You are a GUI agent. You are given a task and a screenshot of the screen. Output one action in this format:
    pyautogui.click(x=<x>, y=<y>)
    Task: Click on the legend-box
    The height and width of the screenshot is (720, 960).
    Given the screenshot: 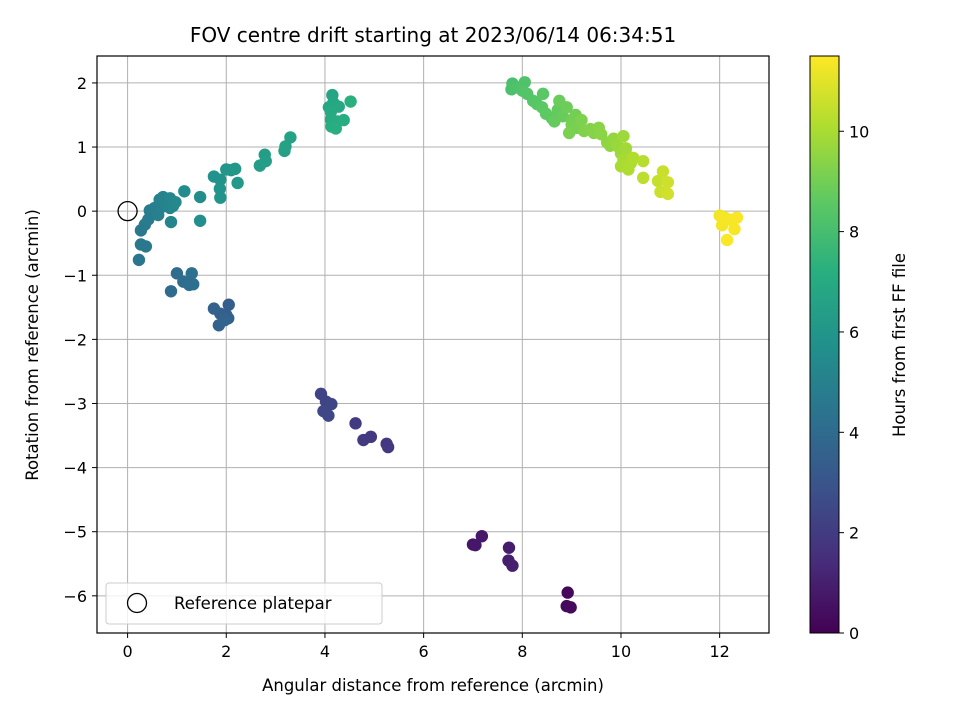 What is the action you would take?
    pyautogui.click(x=244, y=603)
    